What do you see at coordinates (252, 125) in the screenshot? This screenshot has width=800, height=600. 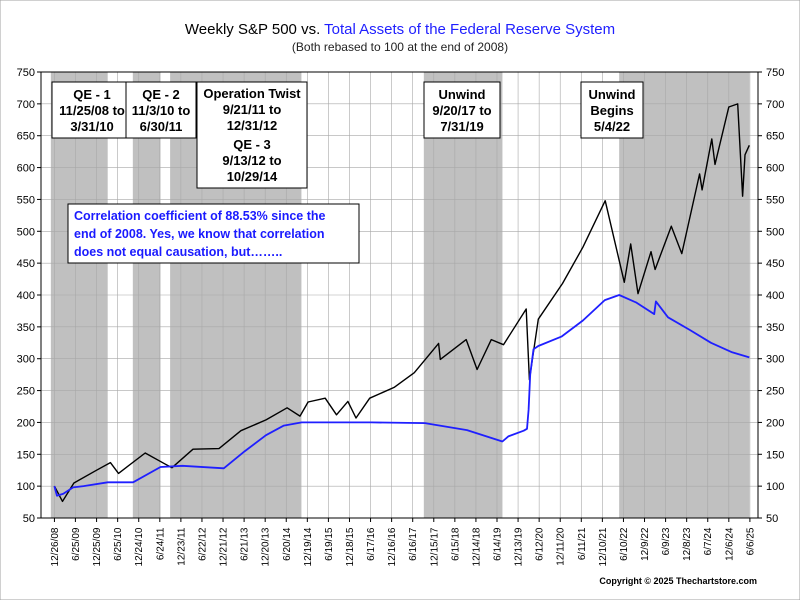 I see `annotation-twist-line3: 12/31/12` at bounding box center [252, 125].